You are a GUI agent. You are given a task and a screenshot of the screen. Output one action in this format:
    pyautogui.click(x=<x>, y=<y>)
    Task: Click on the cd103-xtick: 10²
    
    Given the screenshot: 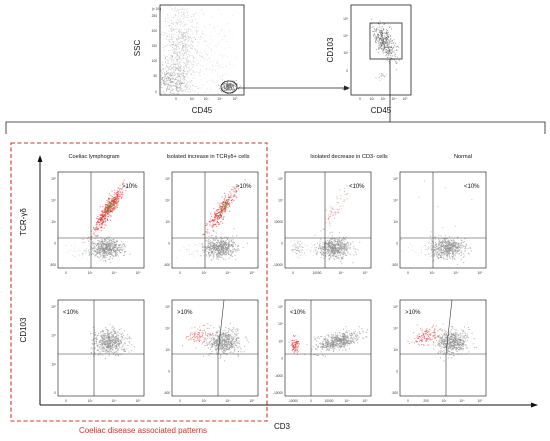 What is the action you would take?
    pyautogui.click(x=372, y=99)
    